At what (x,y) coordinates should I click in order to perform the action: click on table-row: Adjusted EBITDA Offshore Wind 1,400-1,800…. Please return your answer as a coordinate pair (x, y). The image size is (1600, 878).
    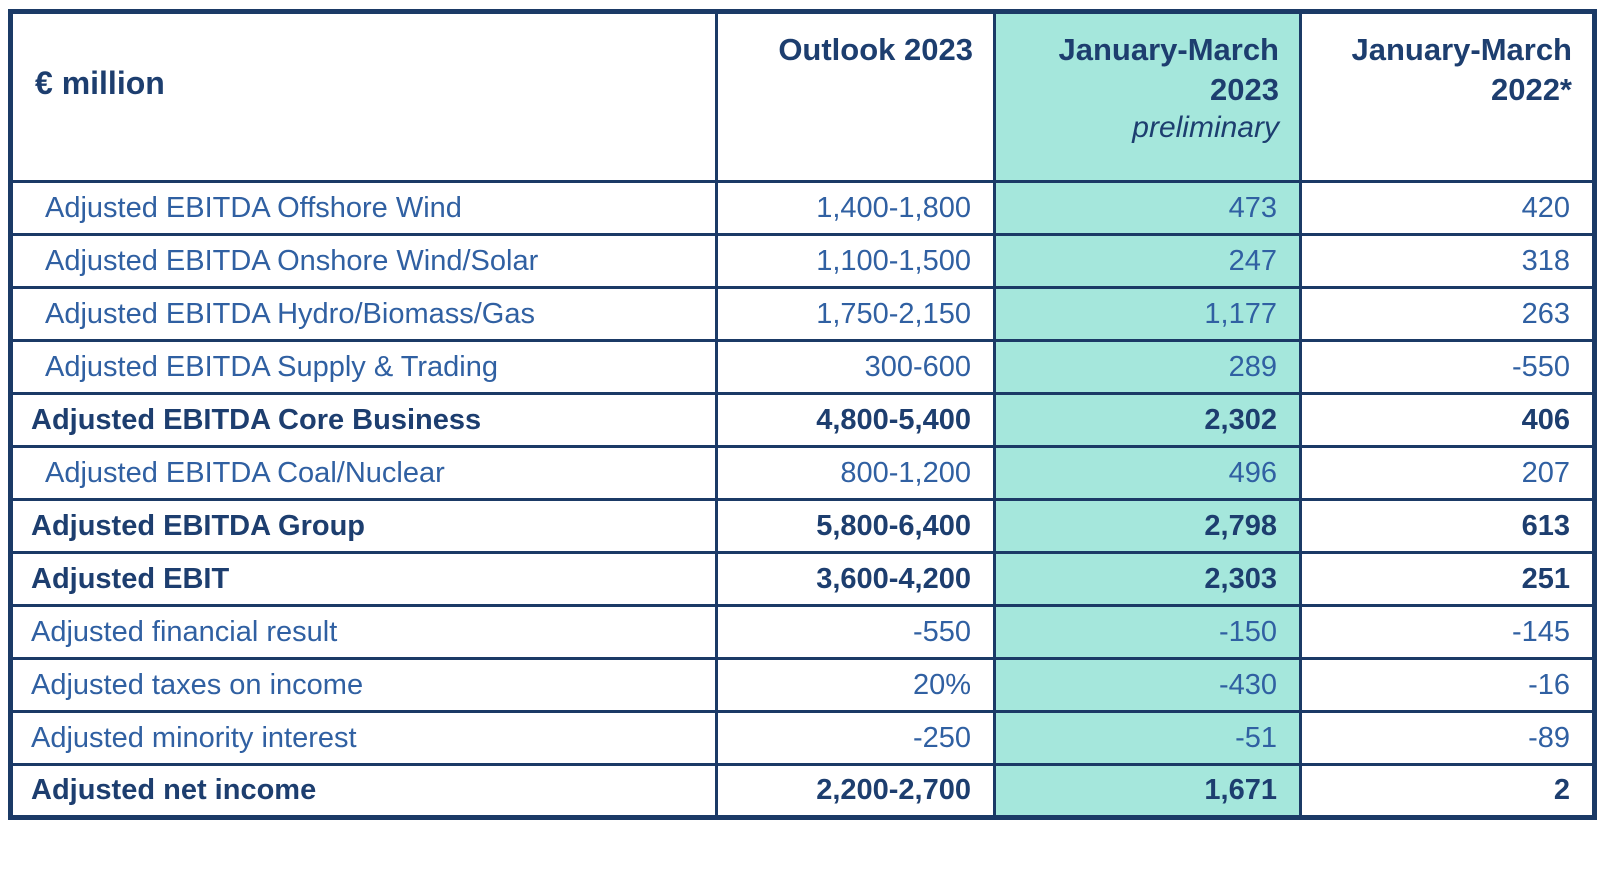
    Looking at the image, I should click on (802, 208).